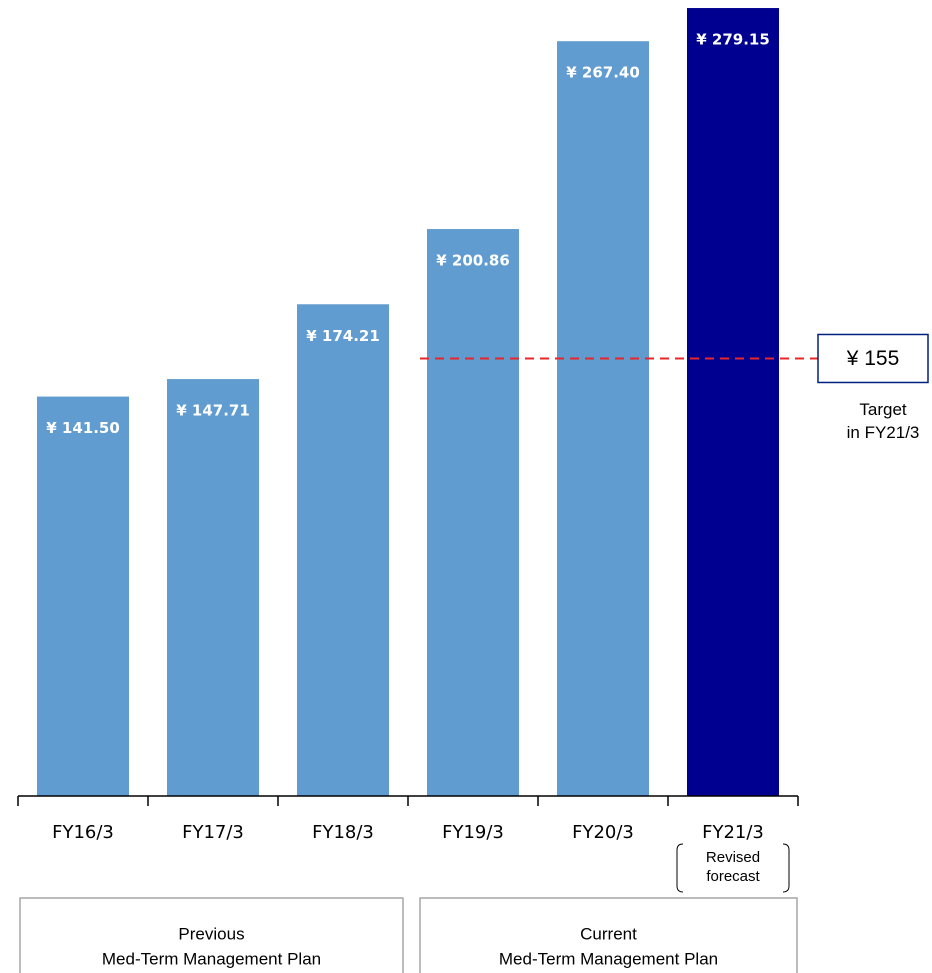 The height and width of the screenshot is (973, 932). What do you see at coordinates (603, 832) in the screenshot?
I see `x-tick-label: FY20/3` at bounding box center [603, 832].